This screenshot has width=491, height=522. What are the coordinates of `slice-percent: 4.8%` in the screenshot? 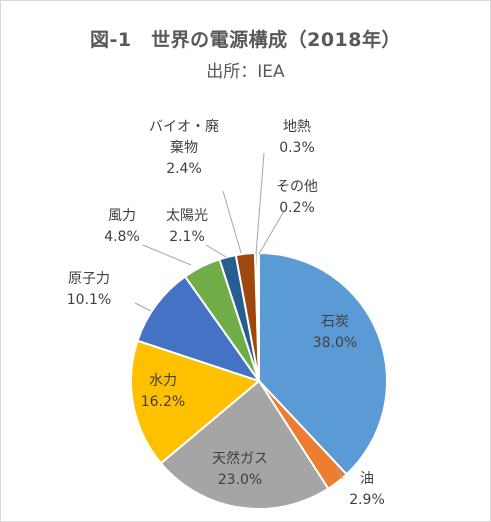 It's located at (122, 237).